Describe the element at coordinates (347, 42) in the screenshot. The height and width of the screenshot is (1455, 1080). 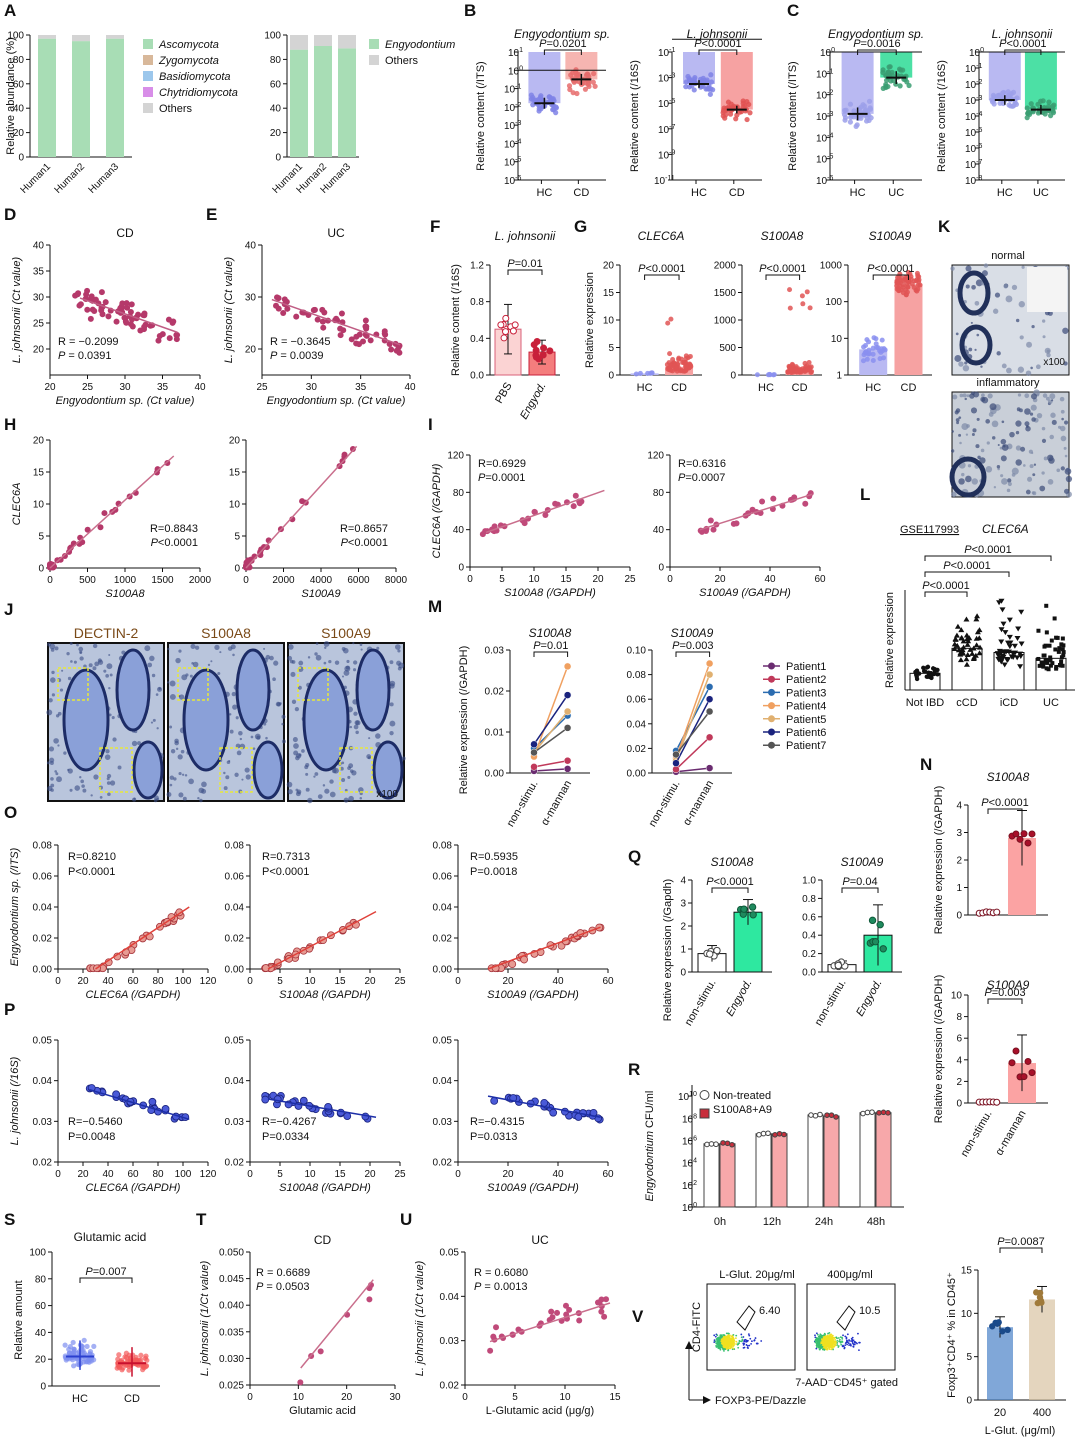
I see `bar-segment-others` at that location.